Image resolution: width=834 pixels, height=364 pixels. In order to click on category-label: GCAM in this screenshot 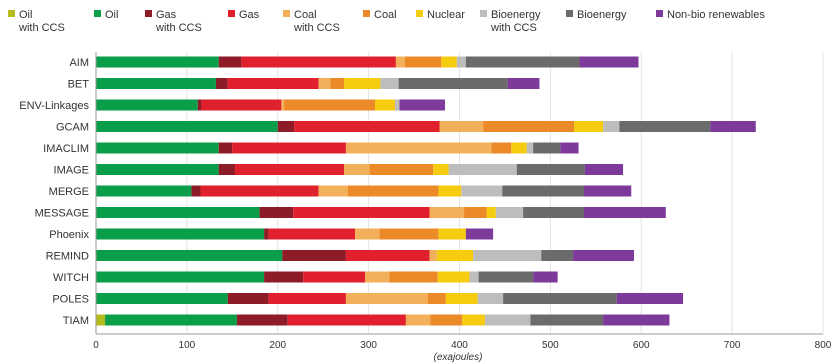, I will do `click(72, 128)`.